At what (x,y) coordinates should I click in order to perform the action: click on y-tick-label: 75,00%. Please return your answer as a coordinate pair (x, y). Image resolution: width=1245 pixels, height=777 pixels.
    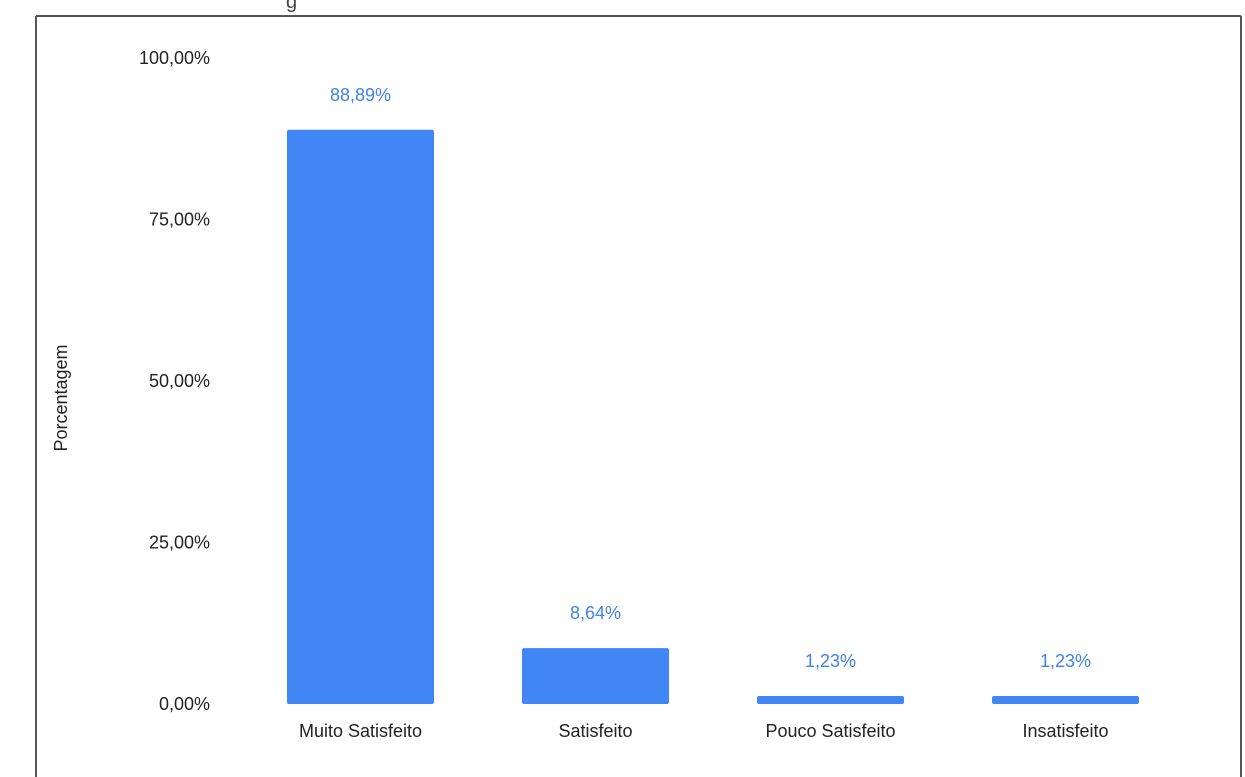
    Looking at the image, I should click on (179, 220).